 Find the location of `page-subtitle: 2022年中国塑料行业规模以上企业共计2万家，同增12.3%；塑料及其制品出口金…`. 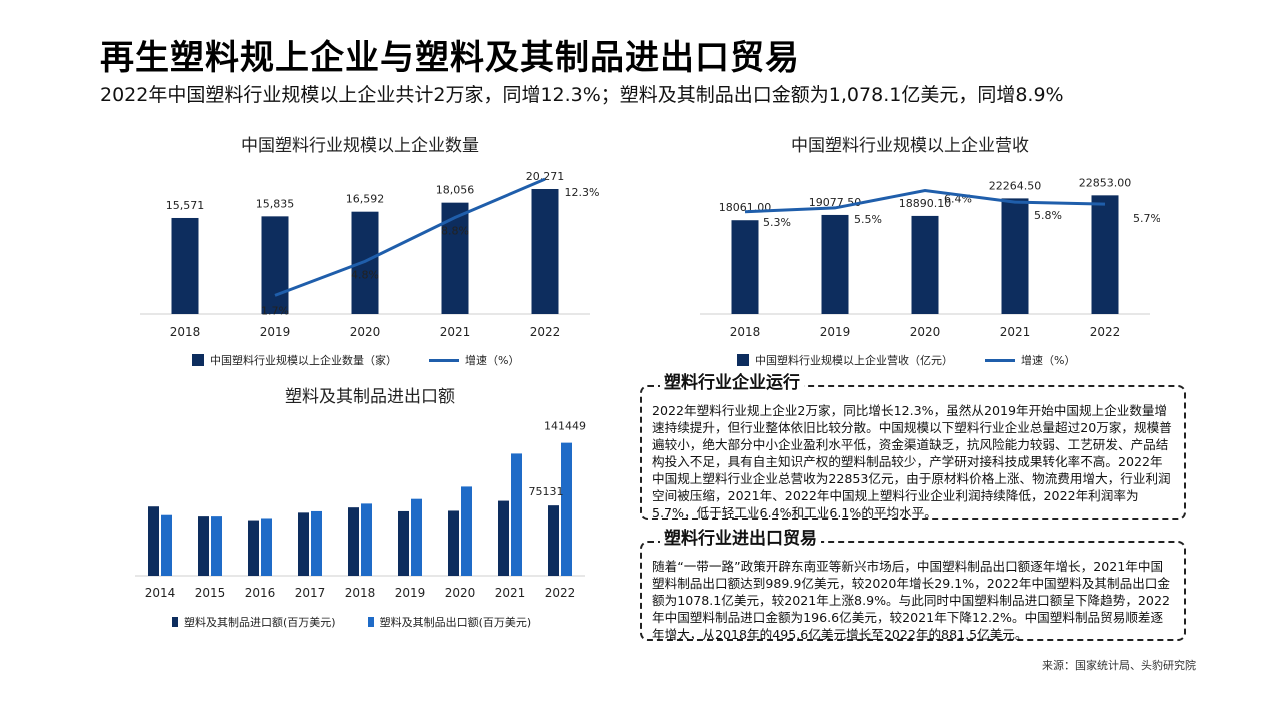

page-subtitle: 2022年中国塑料行业规模以上企业共计2万家，同增12.3%；塑料及其制品出口金… is located at coordinates (582, 95).